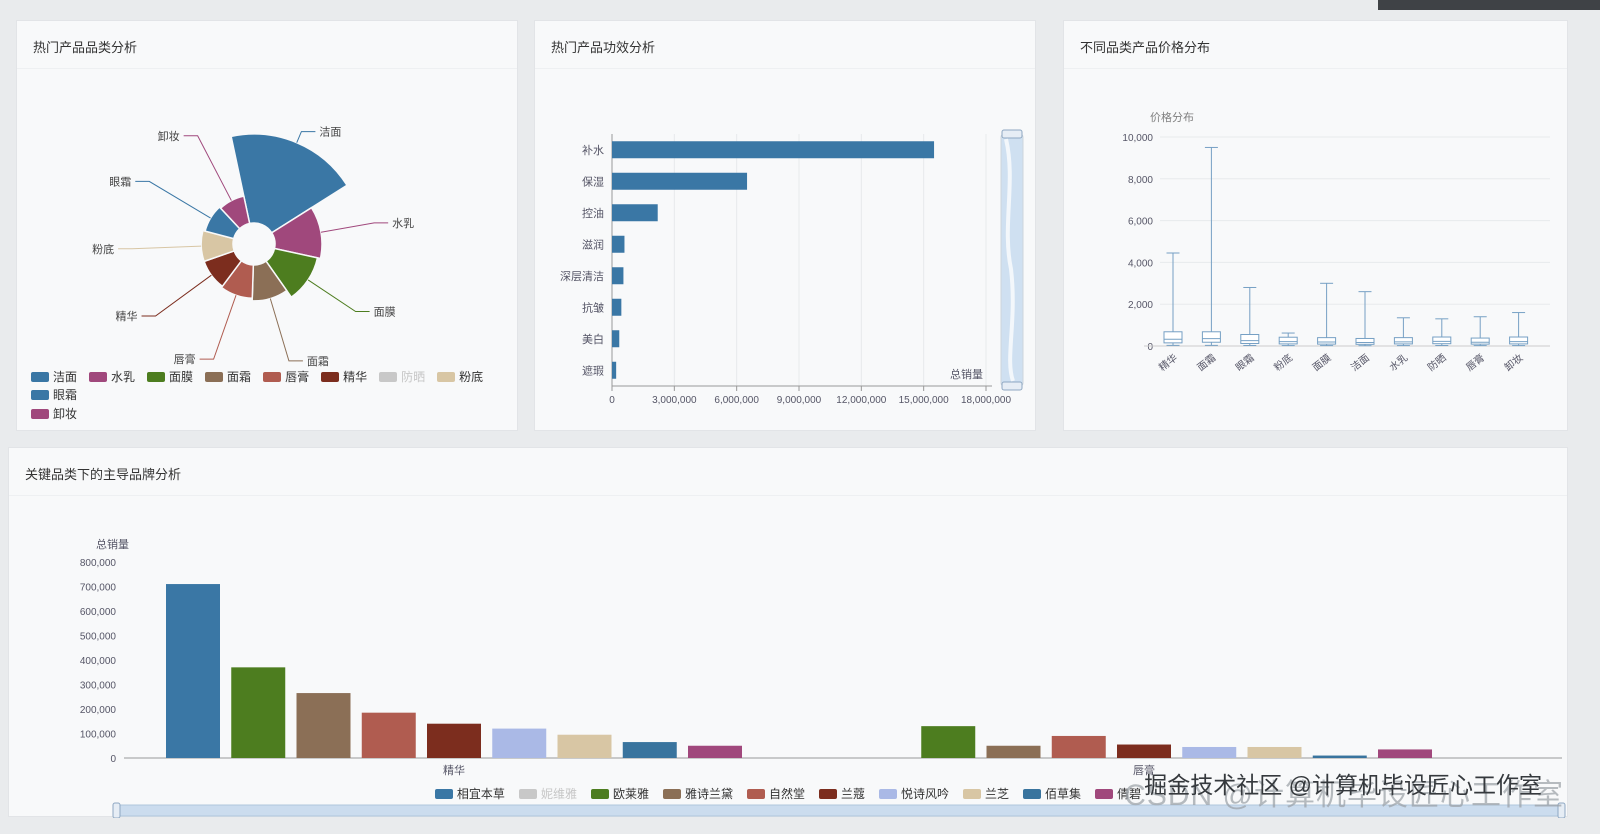  Describe the element at coordinates (786, 794) in the screenshot. I see `legend-label: 自然堂` at that location.